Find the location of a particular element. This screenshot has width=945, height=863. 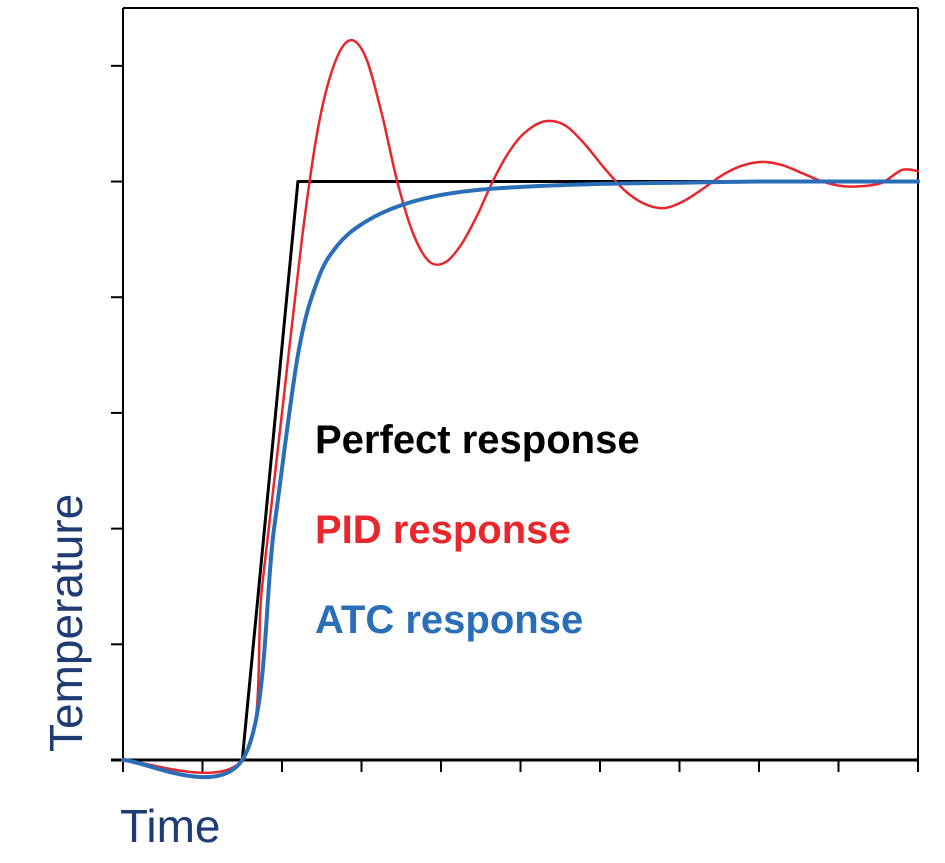

legend-label-atc: ATC response is located at coordinates (449, 620).